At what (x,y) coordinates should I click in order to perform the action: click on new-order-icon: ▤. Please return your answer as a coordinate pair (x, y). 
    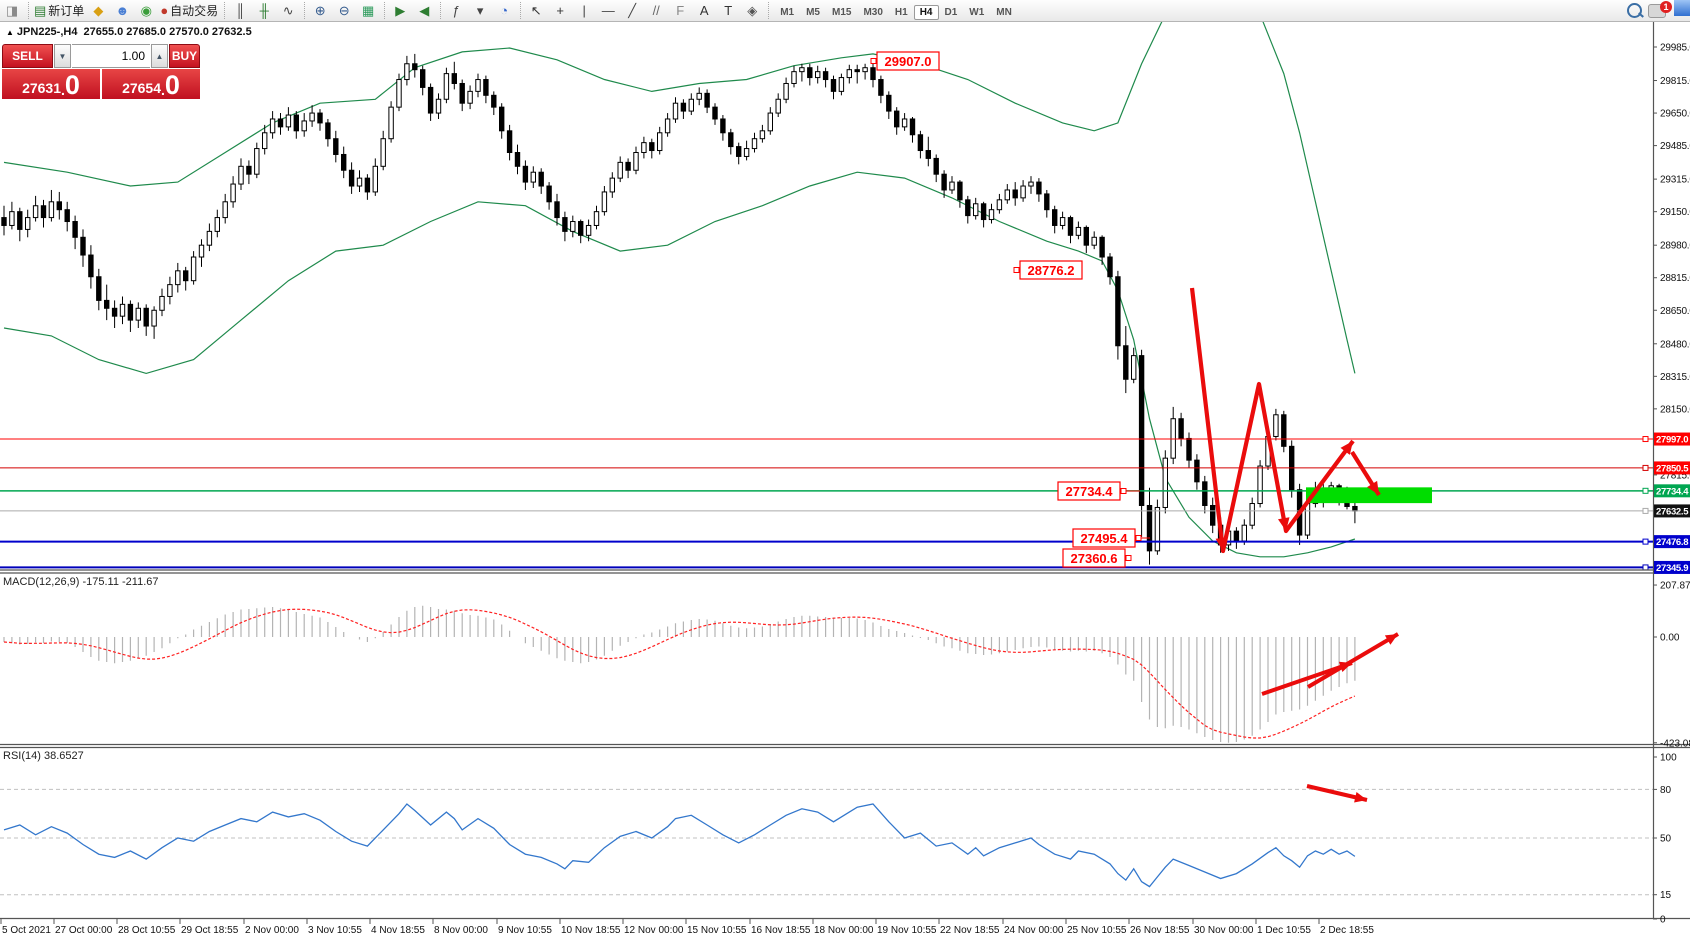
    Looking at the image, I should click on (40, 10).